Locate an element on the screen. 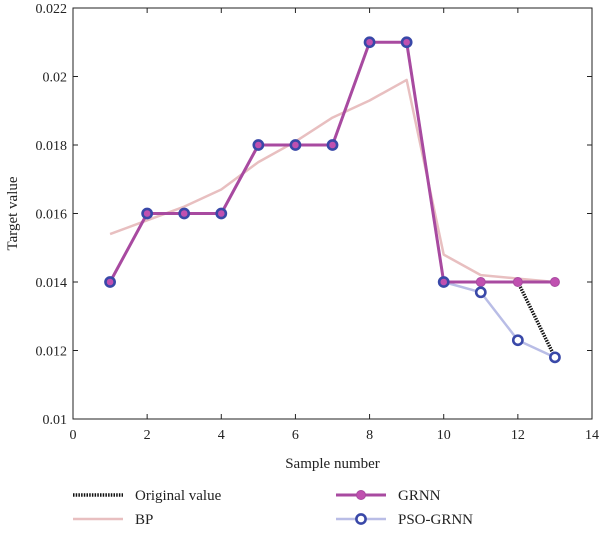 The height and width of the screenshot is (536, 600). x-tick-label: 14 is located at coordinates (592, 435).